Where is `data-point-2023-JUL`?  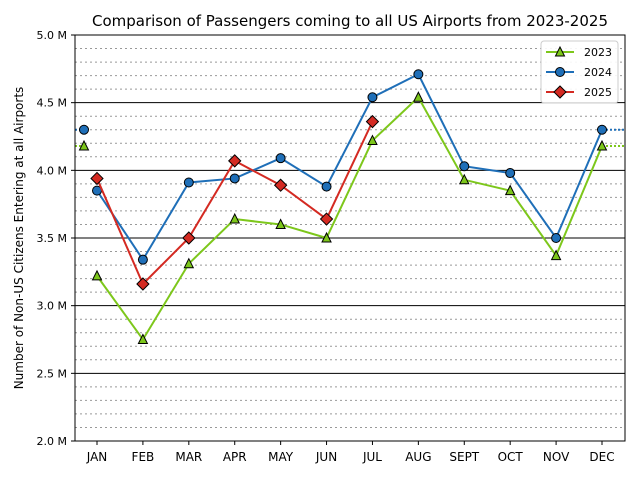 data-point-2023-JUL is located at coordinates (372, 140).